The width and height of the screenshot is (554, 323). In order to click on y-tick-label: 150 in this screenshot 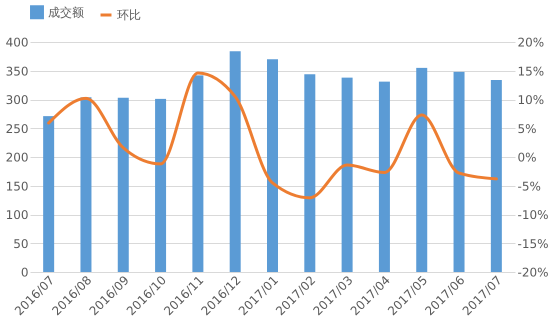, I will do `click(17, 186)`.